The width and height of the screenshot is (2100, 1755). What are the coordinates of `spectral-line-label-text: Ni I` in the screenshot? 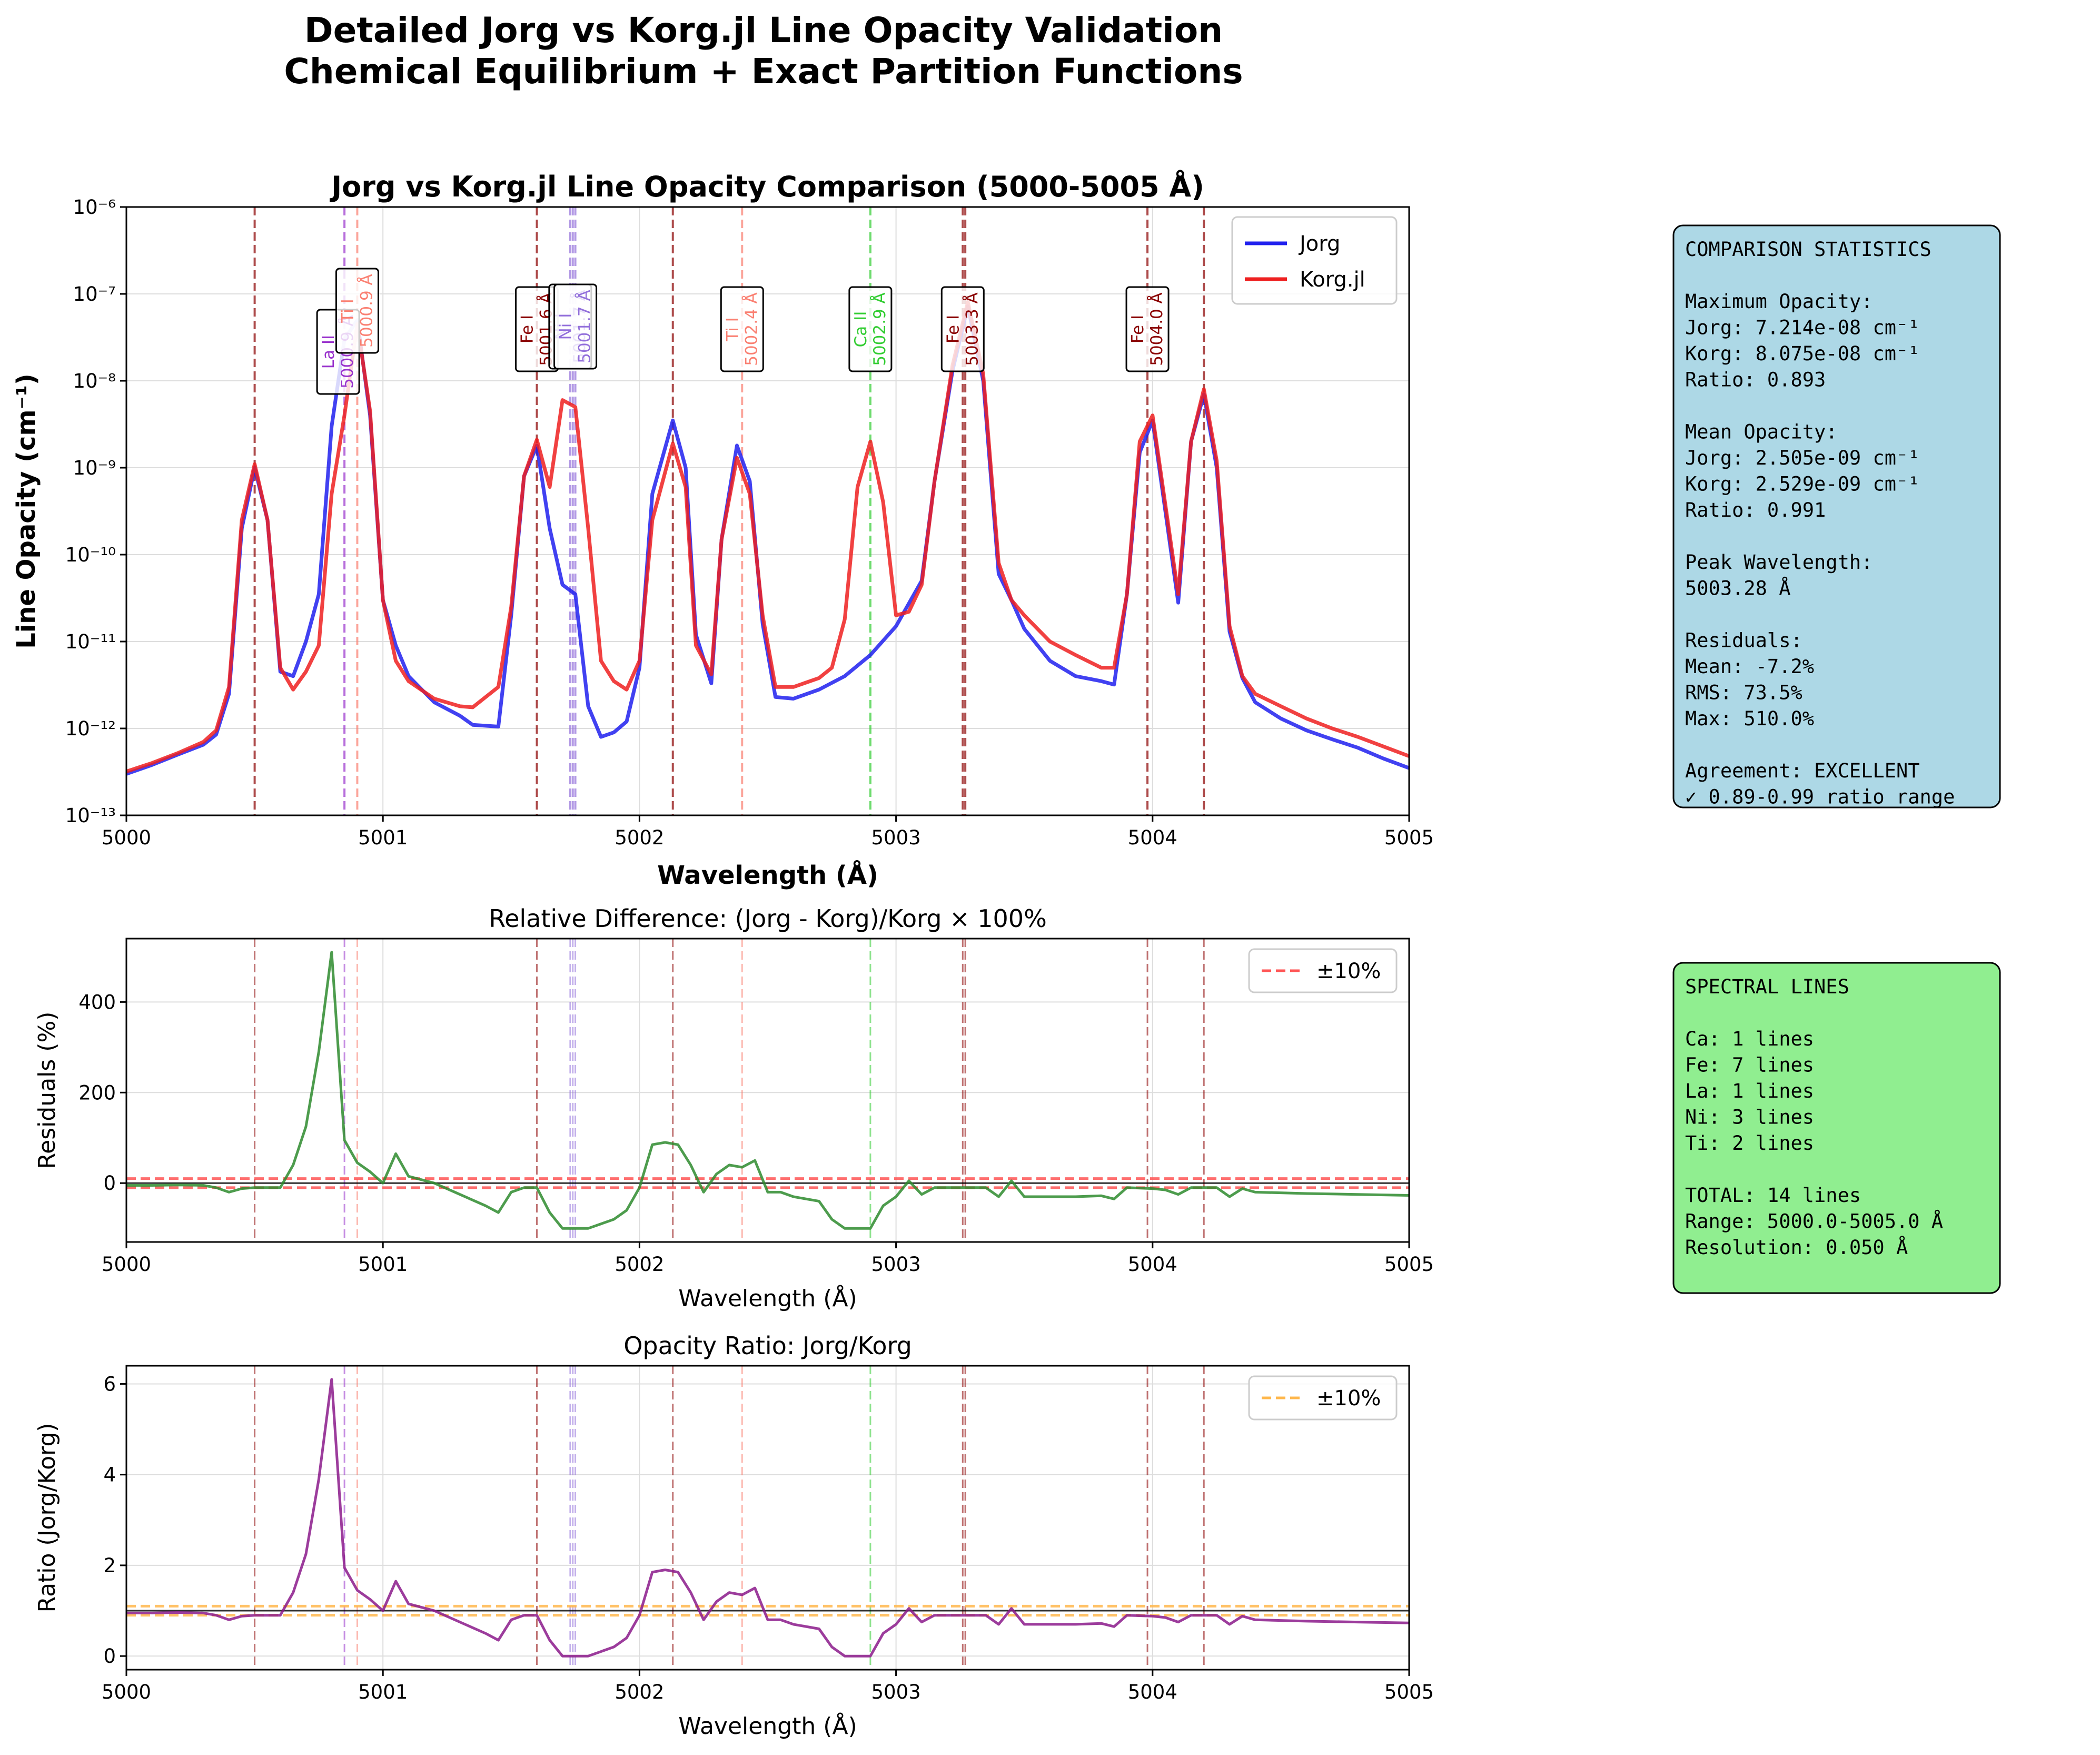 It's located at (567, 326).